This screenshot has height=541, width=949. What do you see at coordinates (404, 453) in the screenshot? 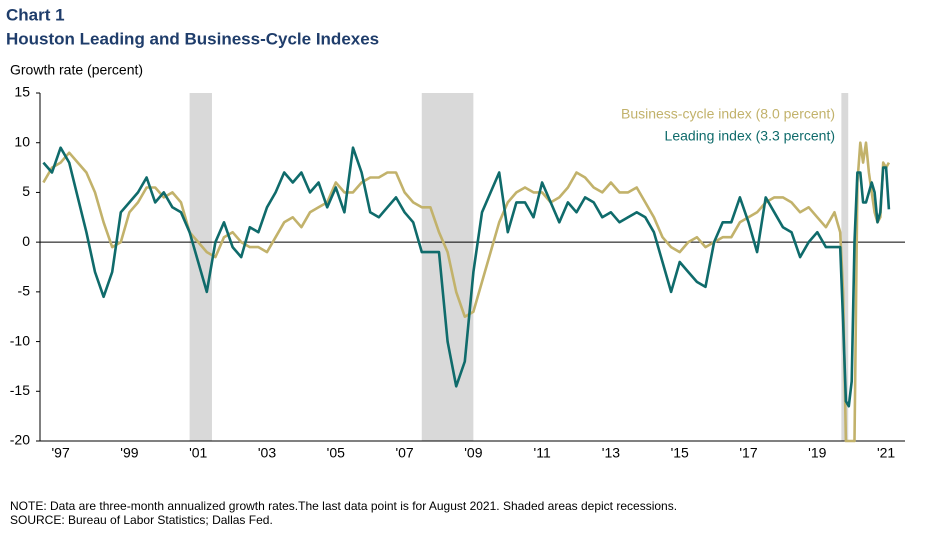
I see `x-tick-label: '07` at bounding box center [404, 453].